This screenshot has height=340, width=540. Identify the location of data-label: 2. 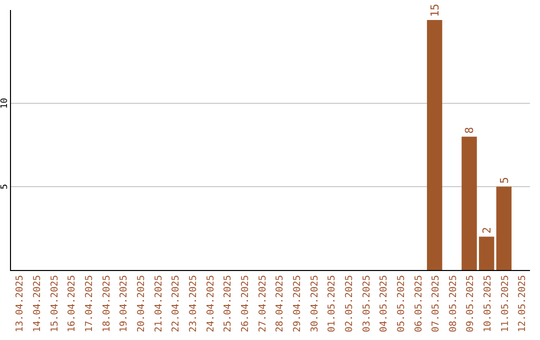
(487, 230).